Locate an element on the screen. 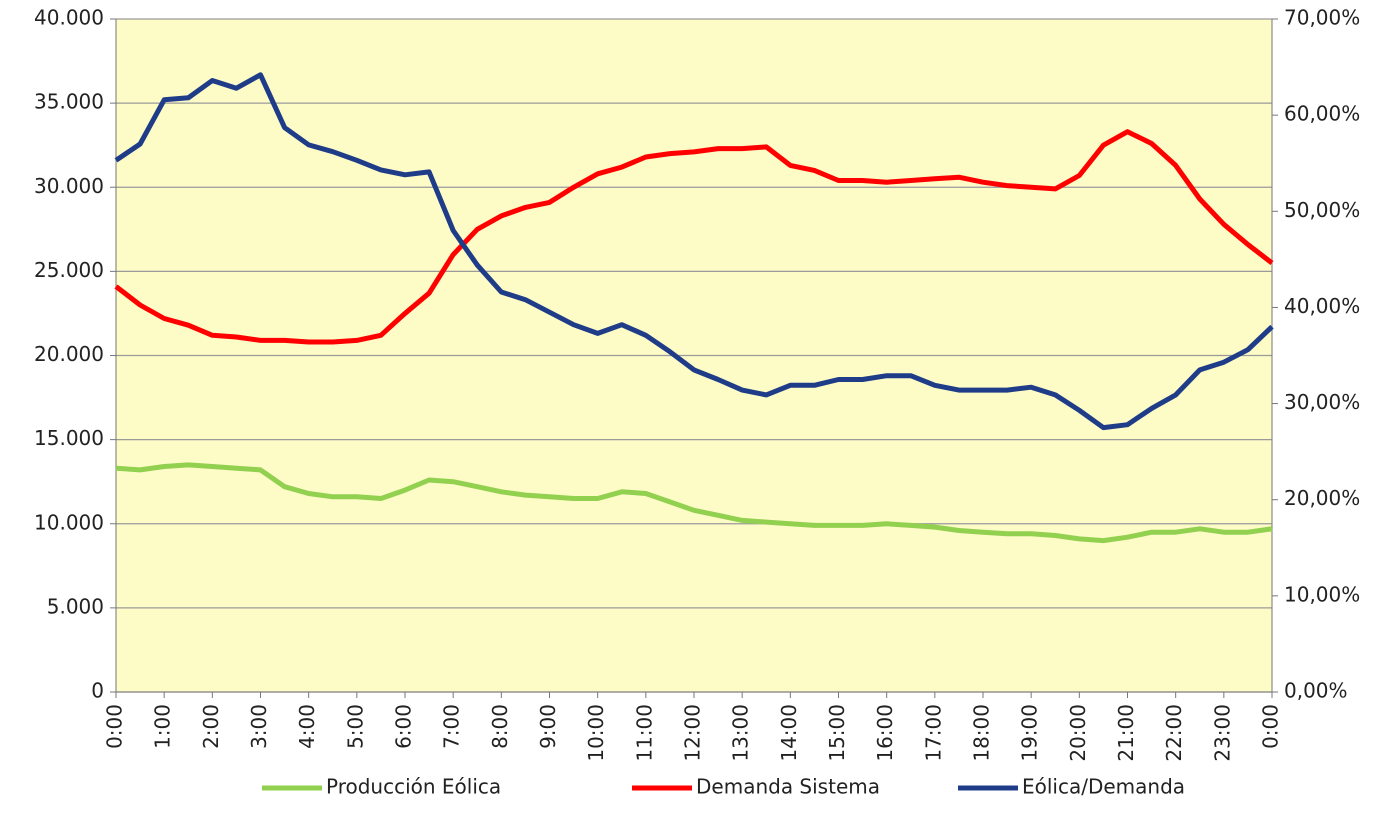 The width and height of the screenshot is (1387, 827). x-tick-label: 16:00 is located at coordinates (885, 733).